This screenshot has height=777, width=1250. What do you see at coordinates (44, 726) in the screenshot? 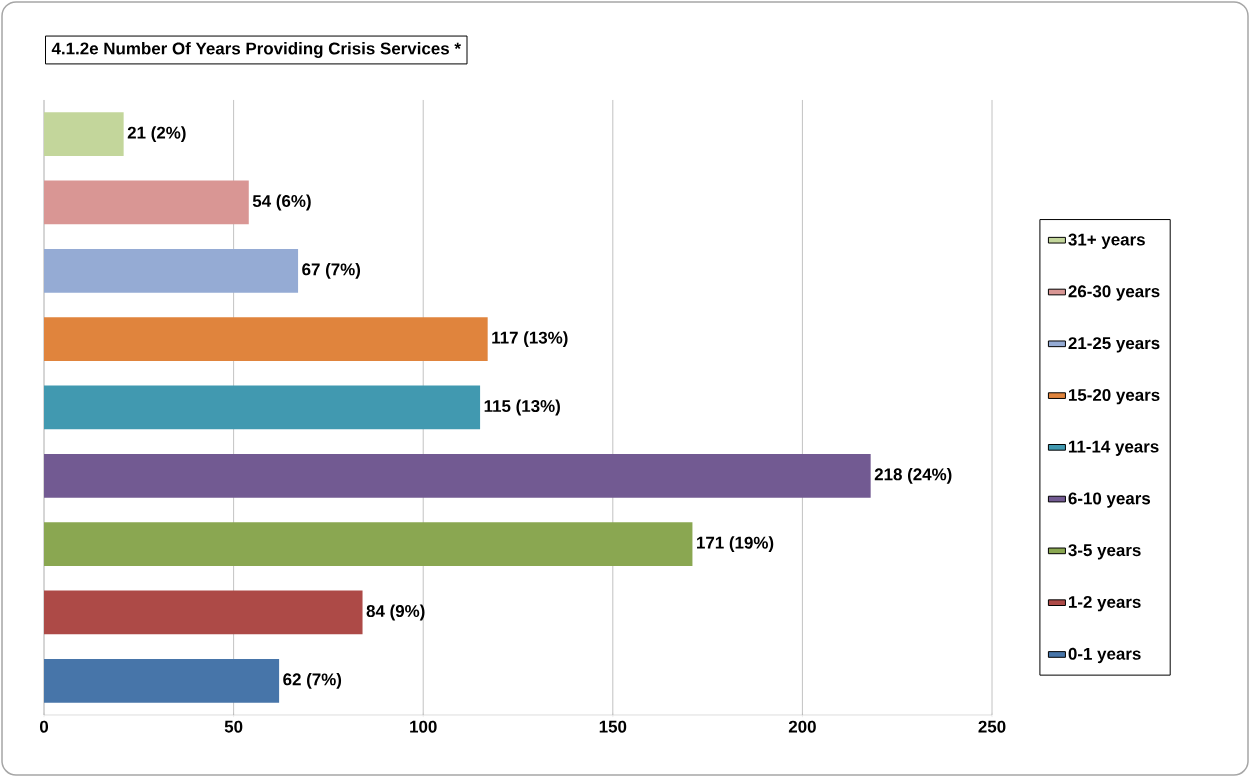
I see `x-tick-label: 0` at bounding box center [44, 726].